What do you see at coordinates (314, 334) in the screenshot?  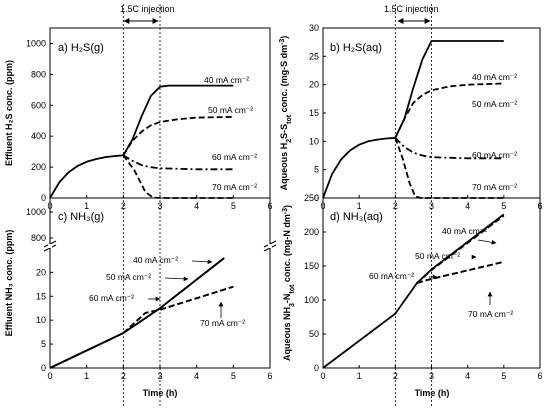 I see `y-tick-label: 50` at bounding box center [314, 334].